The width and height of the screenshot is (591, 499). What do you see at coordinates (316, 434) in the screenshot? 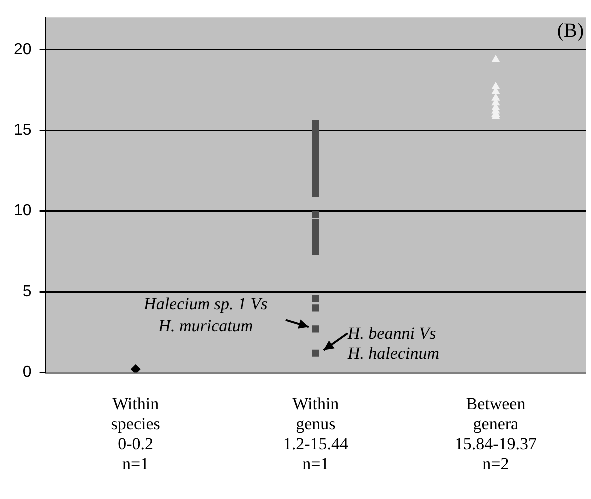
I see `x-tick-label: Within genus 1.2-15.44 n=1` at bounding box center [316, 434].